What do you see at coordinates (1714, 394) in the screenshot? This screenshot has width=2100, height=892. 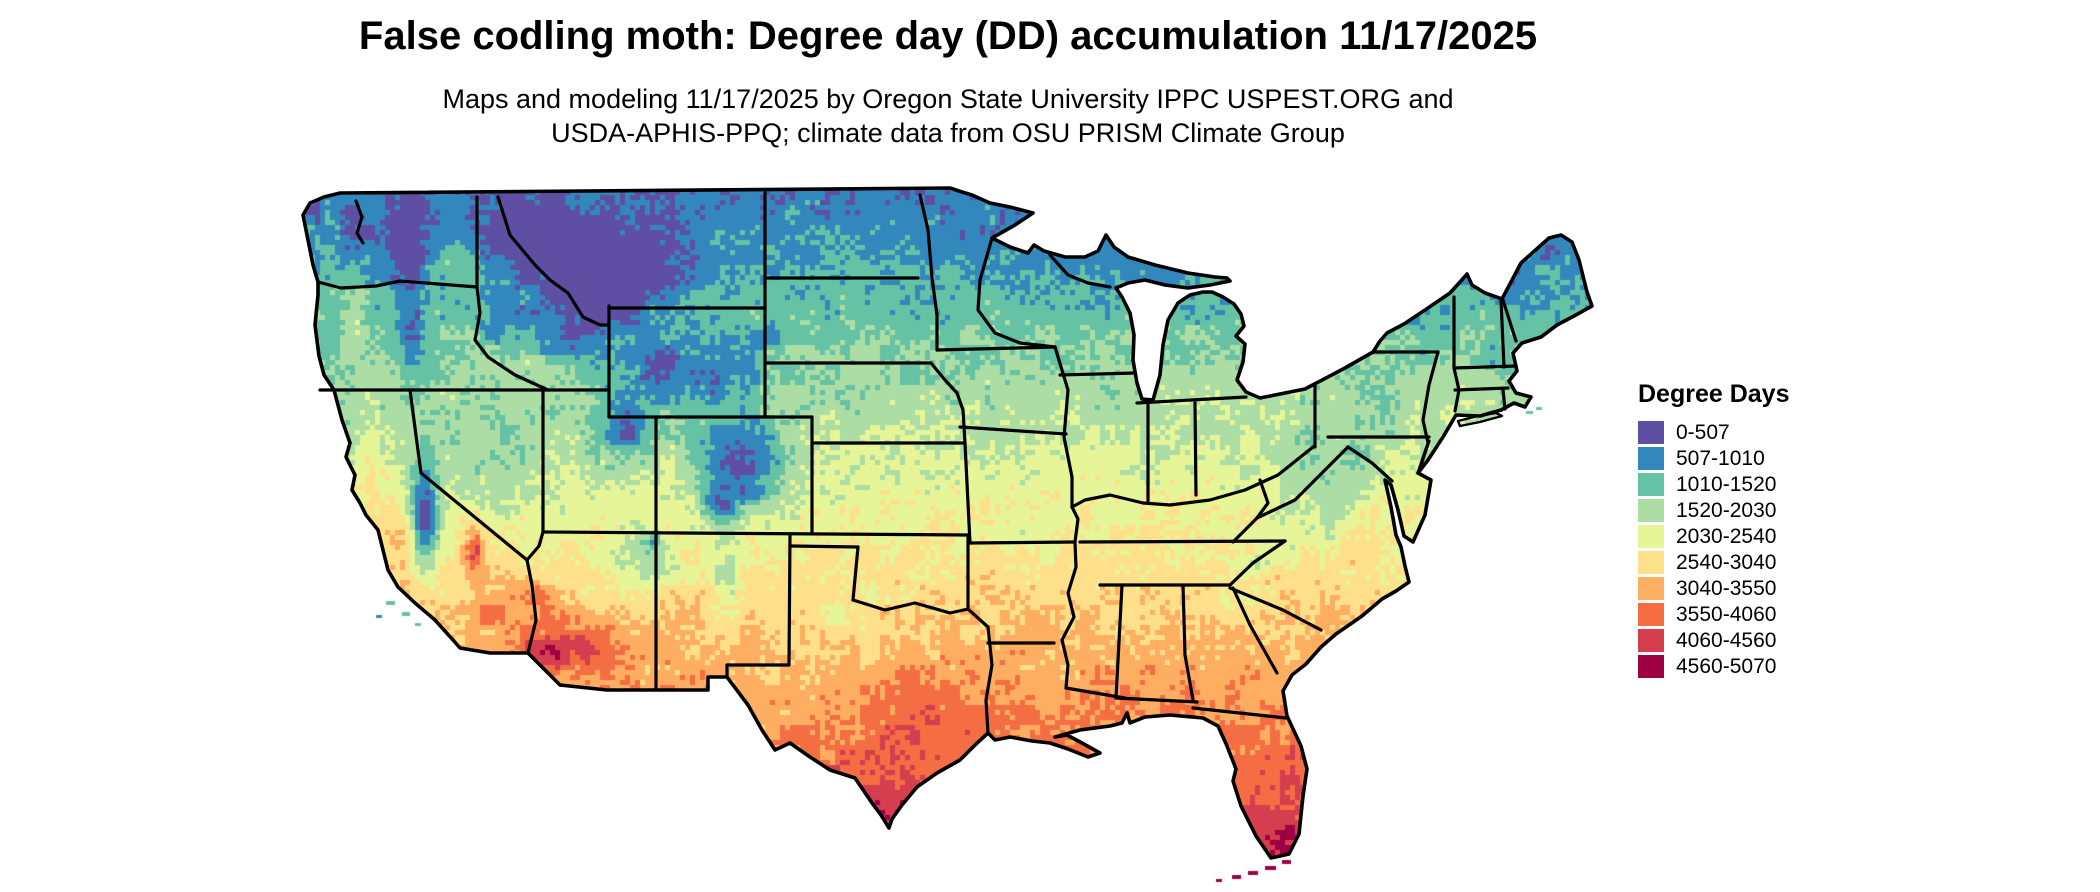 I see `legend-title: Degree Days` at bounding box center [1714, 394].